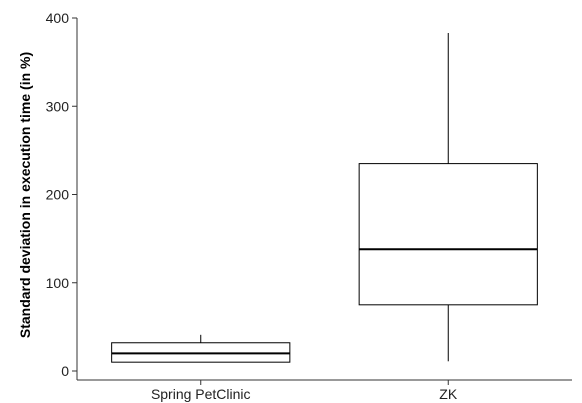  I want to click on y-axis: 0 100 200 300 400, so click(62, 195).